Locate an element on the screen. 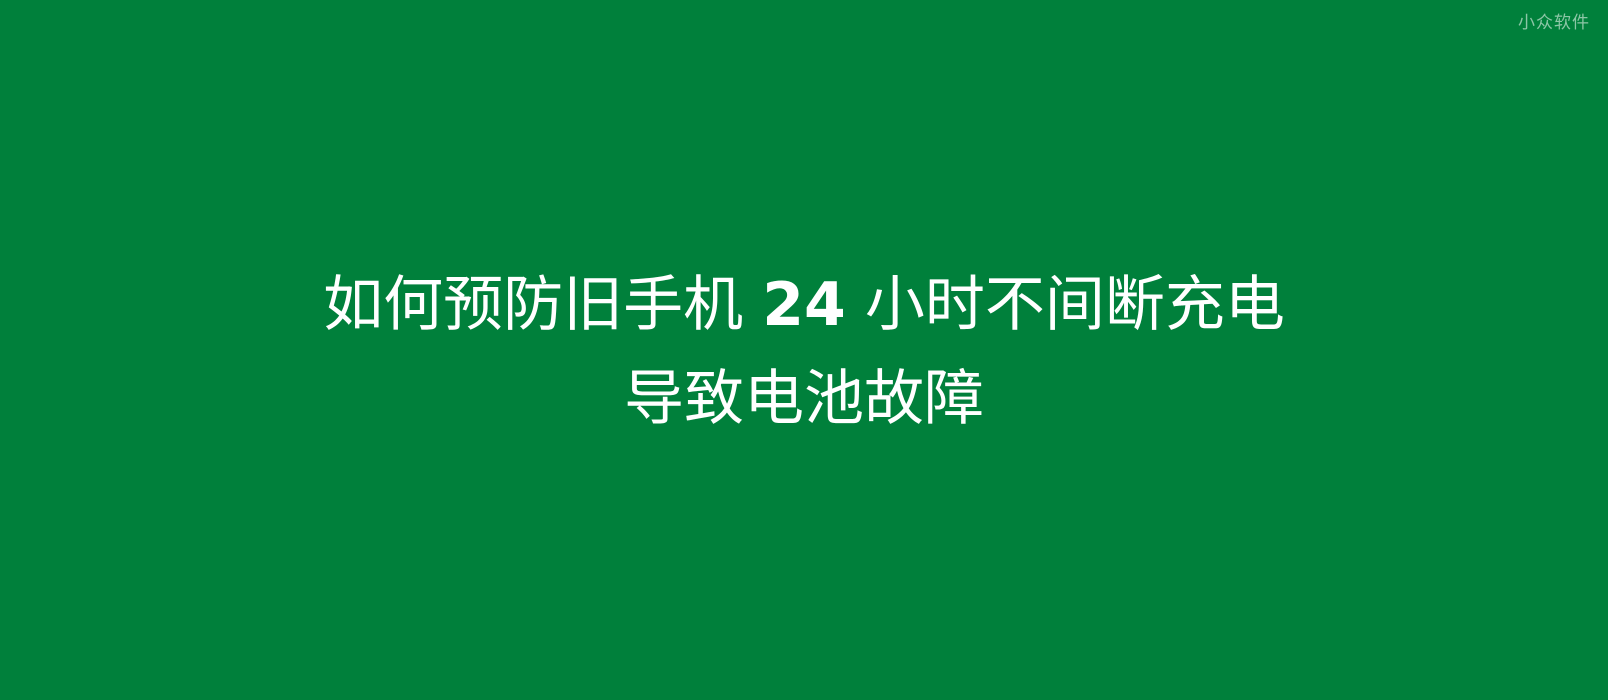  headline-hours-number: 24 is located at coordinates (804, 305).